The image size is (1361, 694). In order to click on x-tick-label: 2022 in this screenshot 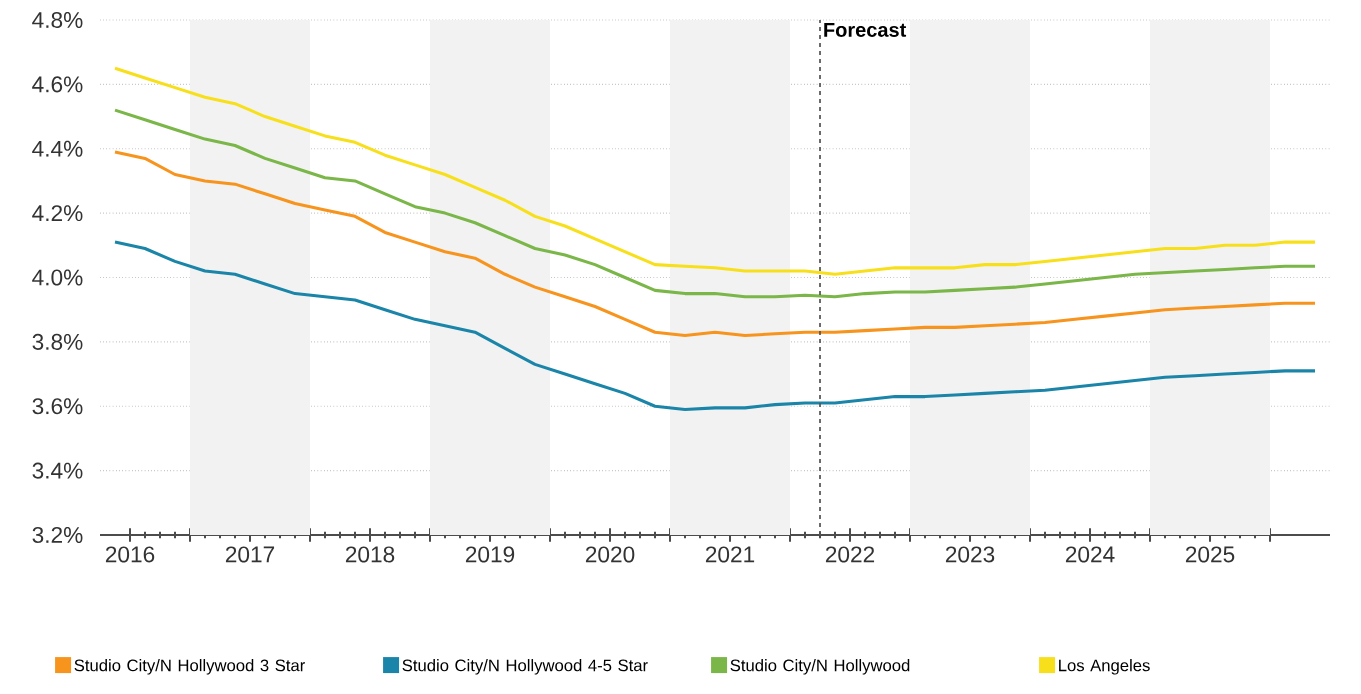, I will do `click(850, 554)`.